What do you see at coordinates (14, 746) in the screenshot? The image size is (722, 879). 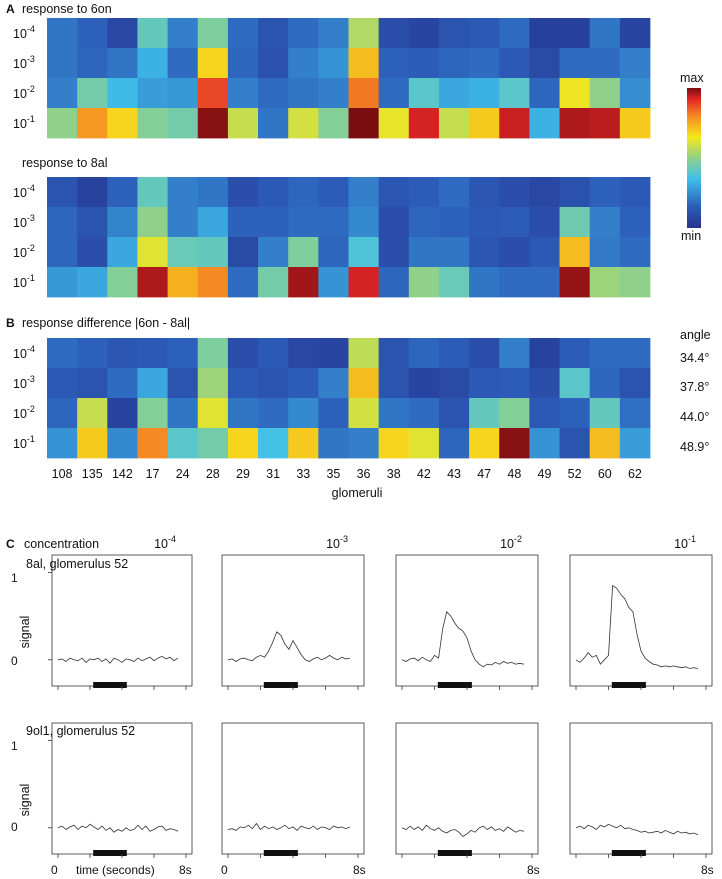 I see `ytick-1-row2: 1` at bounding box center [14, 746].